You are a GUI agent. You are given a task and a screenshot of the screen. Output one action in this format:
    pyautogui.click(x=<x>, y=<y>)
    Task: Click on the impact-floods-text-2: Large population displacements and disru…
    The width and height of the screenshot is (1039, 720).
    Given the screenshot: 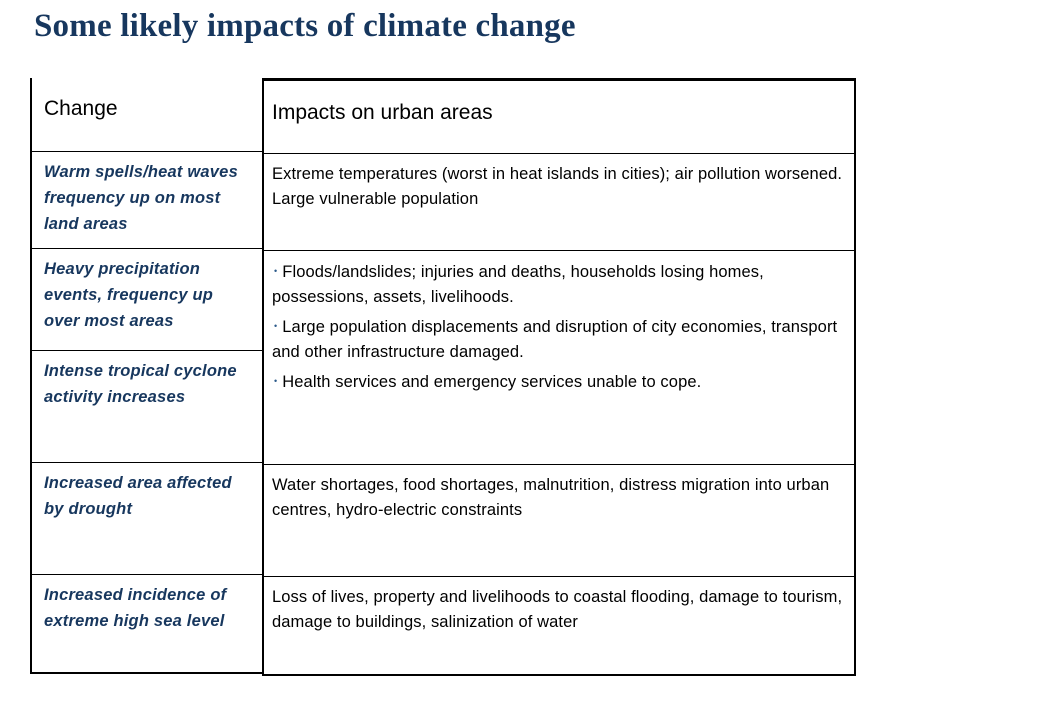 What is the action you would take?
    pyautogui.click(x=555, y=339)
    